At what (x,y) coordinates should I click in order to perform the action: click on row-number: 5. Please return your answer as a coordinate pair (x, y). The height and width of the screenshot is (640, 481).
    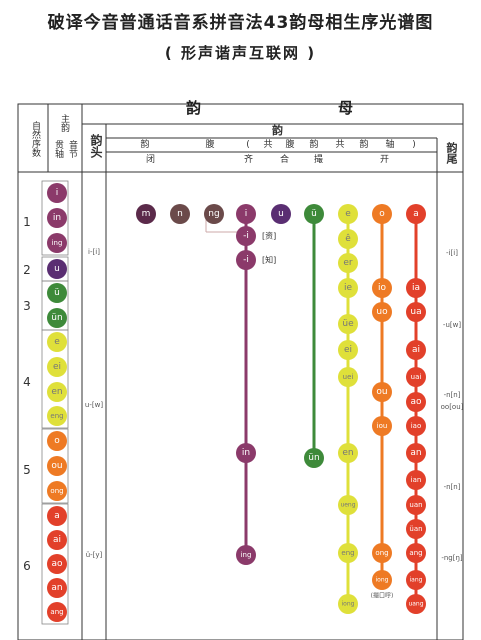
    Looking at the image, I should click on (27, 470).